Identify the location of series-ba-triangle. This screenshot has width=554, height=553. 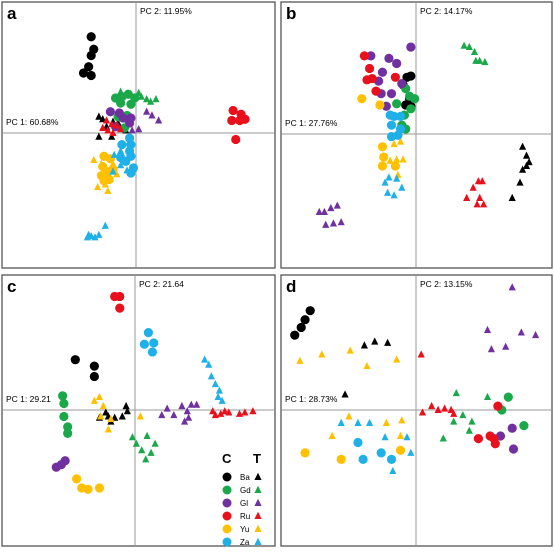
(520, 171).